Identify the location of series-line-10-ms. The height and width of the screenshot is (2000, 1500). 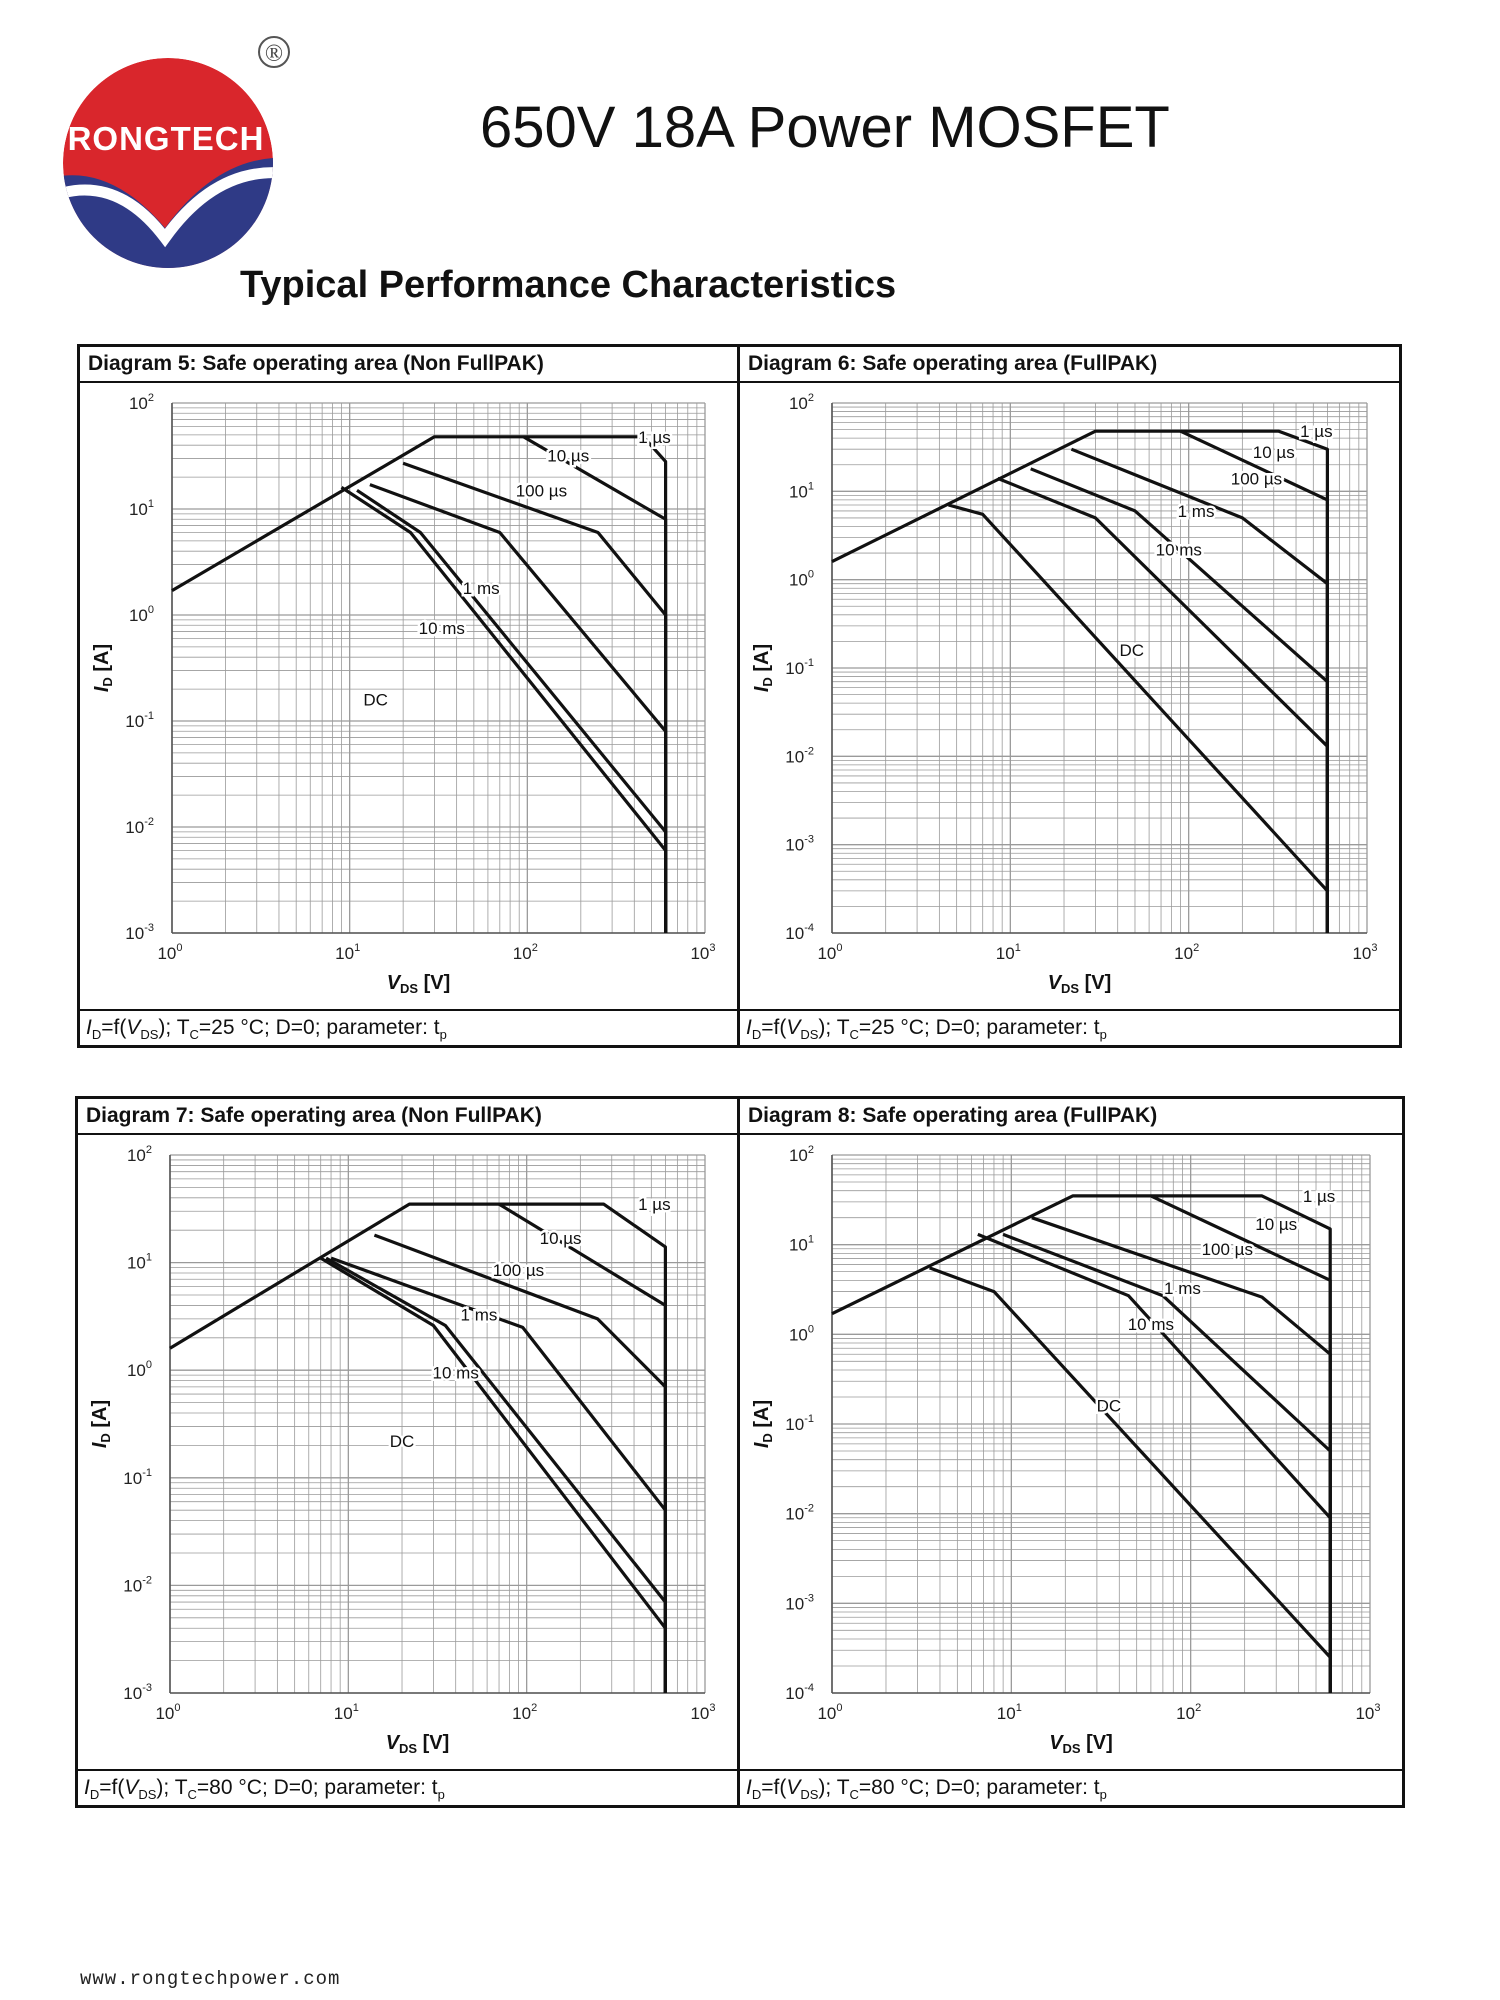
(1163, 704).